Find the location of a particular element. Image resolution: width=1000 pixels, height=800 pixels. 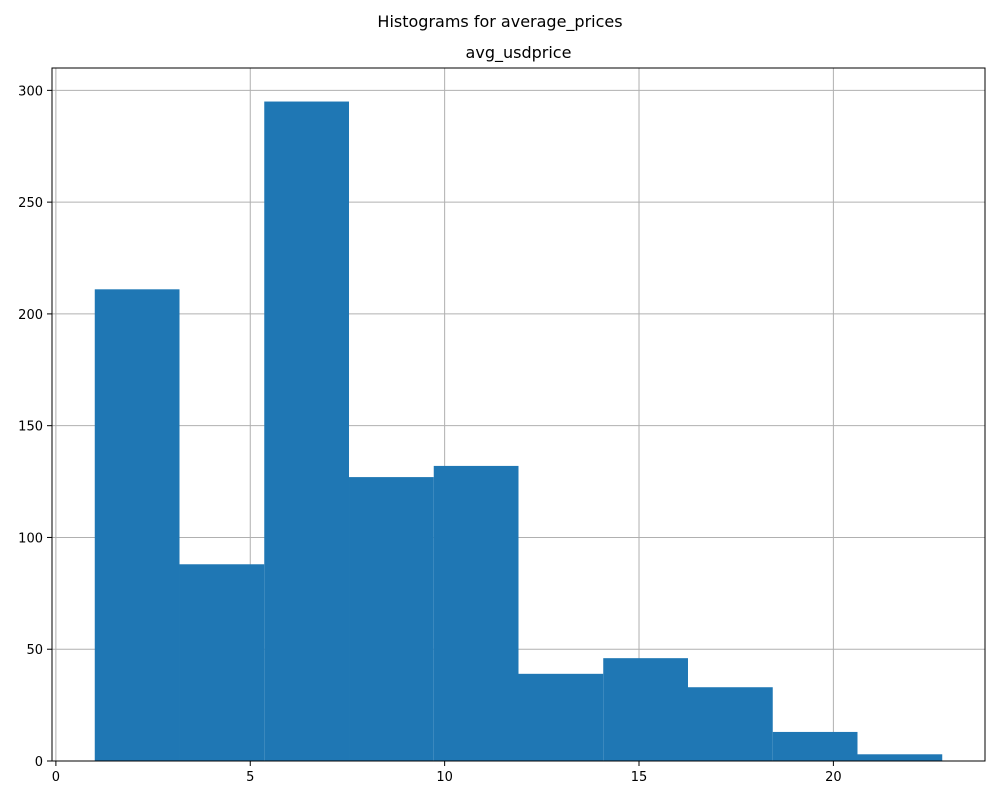

x-tick-label: 20 is located at coordinates (833, 777).